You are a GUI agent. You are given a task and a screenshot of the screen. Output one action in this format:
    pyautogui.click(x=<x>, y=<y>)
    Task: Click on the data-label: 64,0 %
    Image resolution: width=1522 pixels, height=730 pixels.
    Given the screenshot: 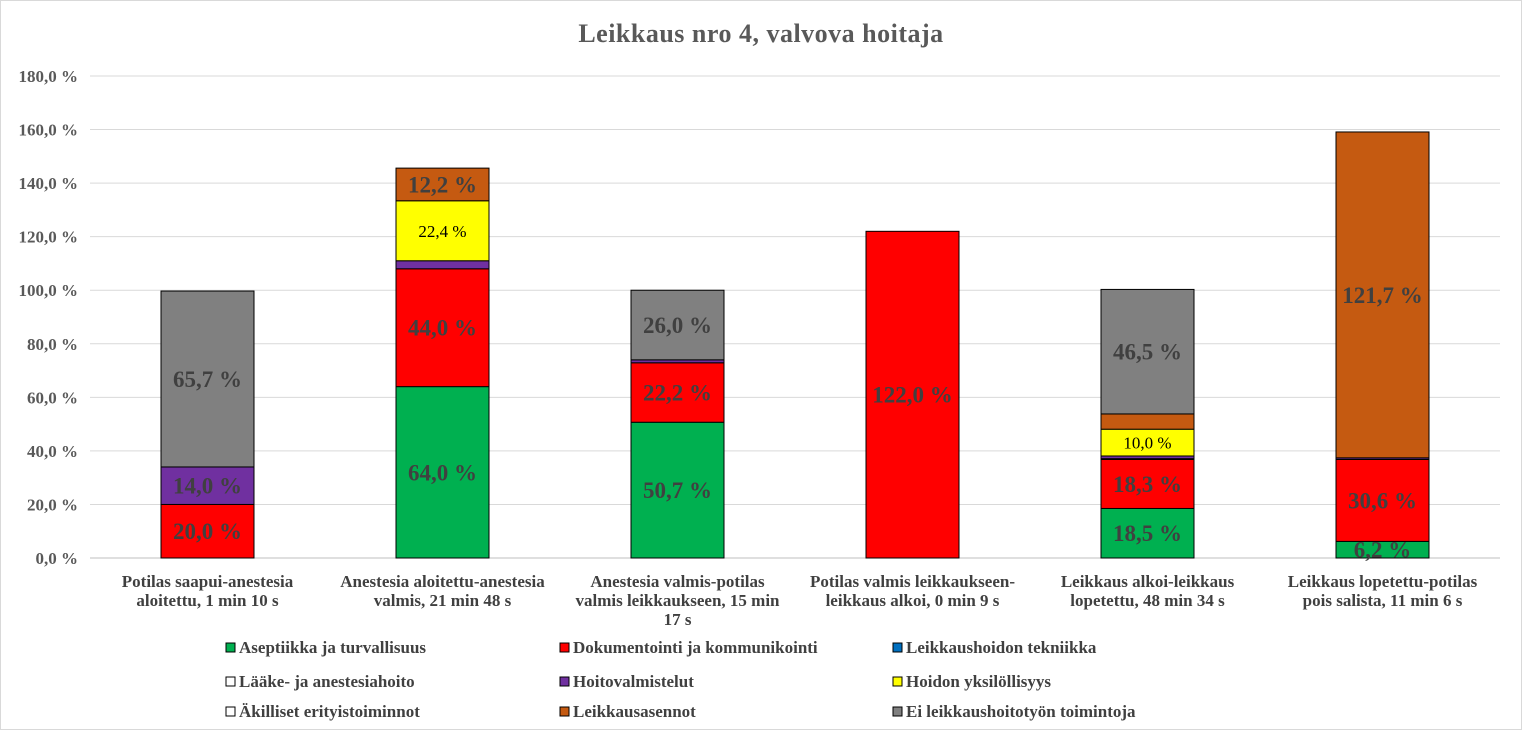 What is the action you would take?
    pyautogui.click(x=442, y=472)
    